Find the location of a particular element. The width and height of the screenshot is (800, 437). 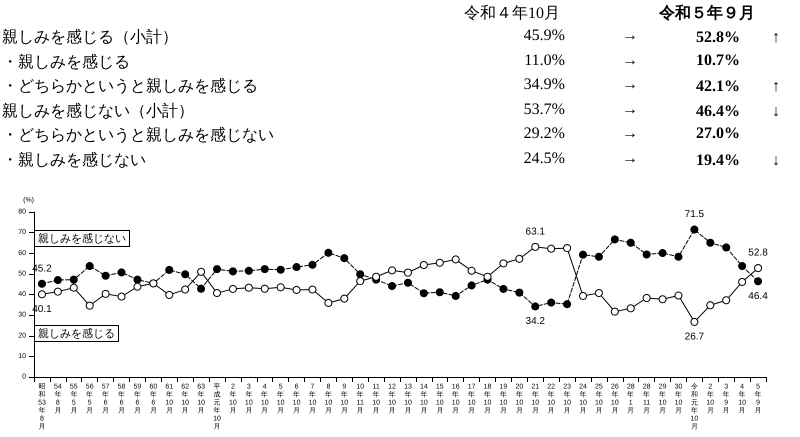

data-label: 34.2 is located at coordinates (536, 321).